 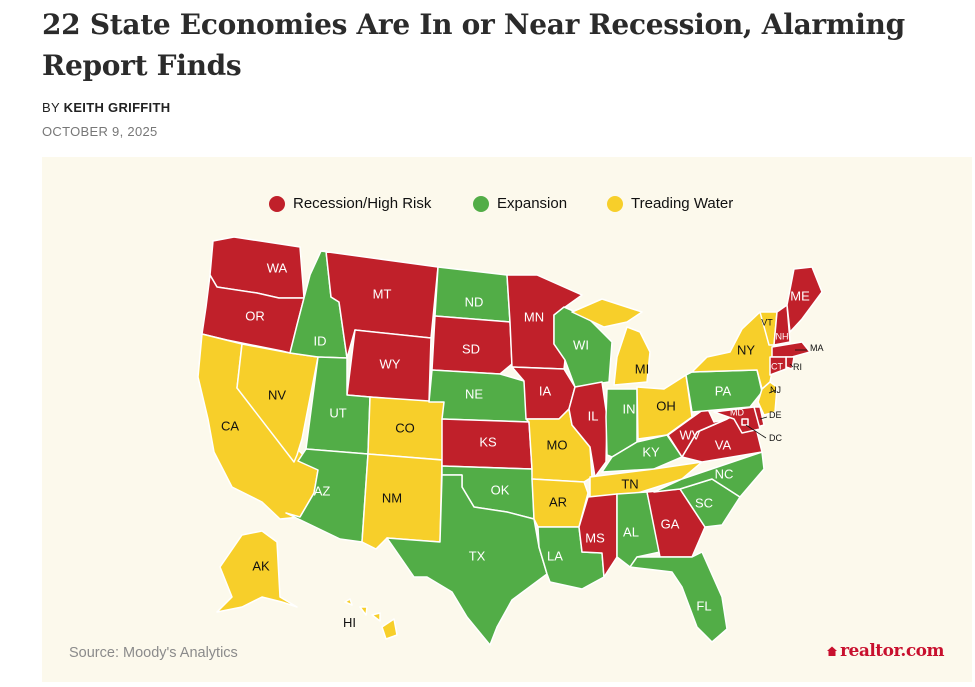 What do you see at coordinates (255, 315) in the screenshot?
I see `label-OR: OR` at bounding box center [255, 315].